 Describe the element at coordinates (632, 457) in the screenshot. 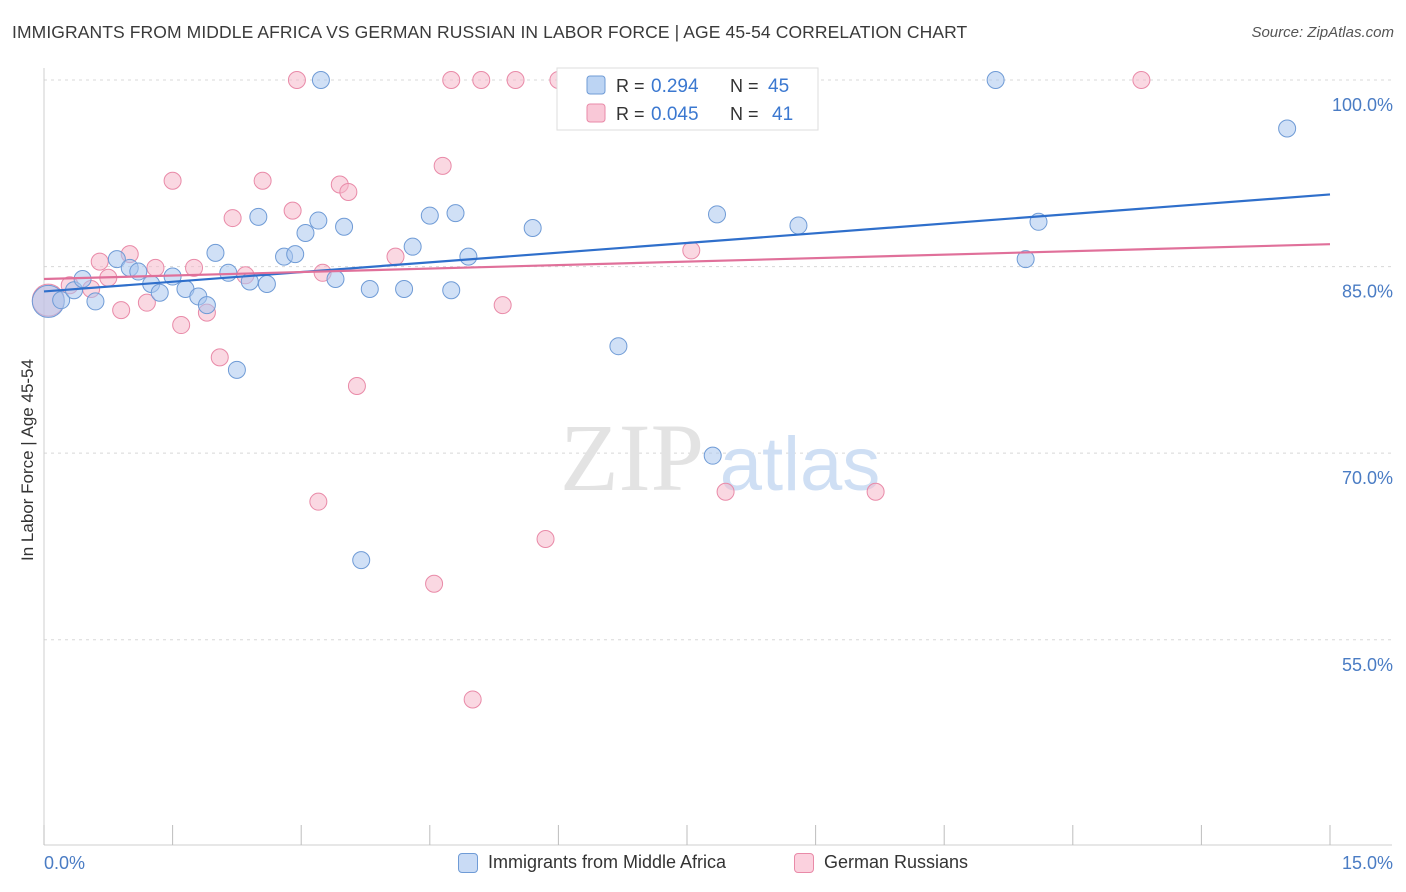

I see `watermark-zip: ZIP` at that location.